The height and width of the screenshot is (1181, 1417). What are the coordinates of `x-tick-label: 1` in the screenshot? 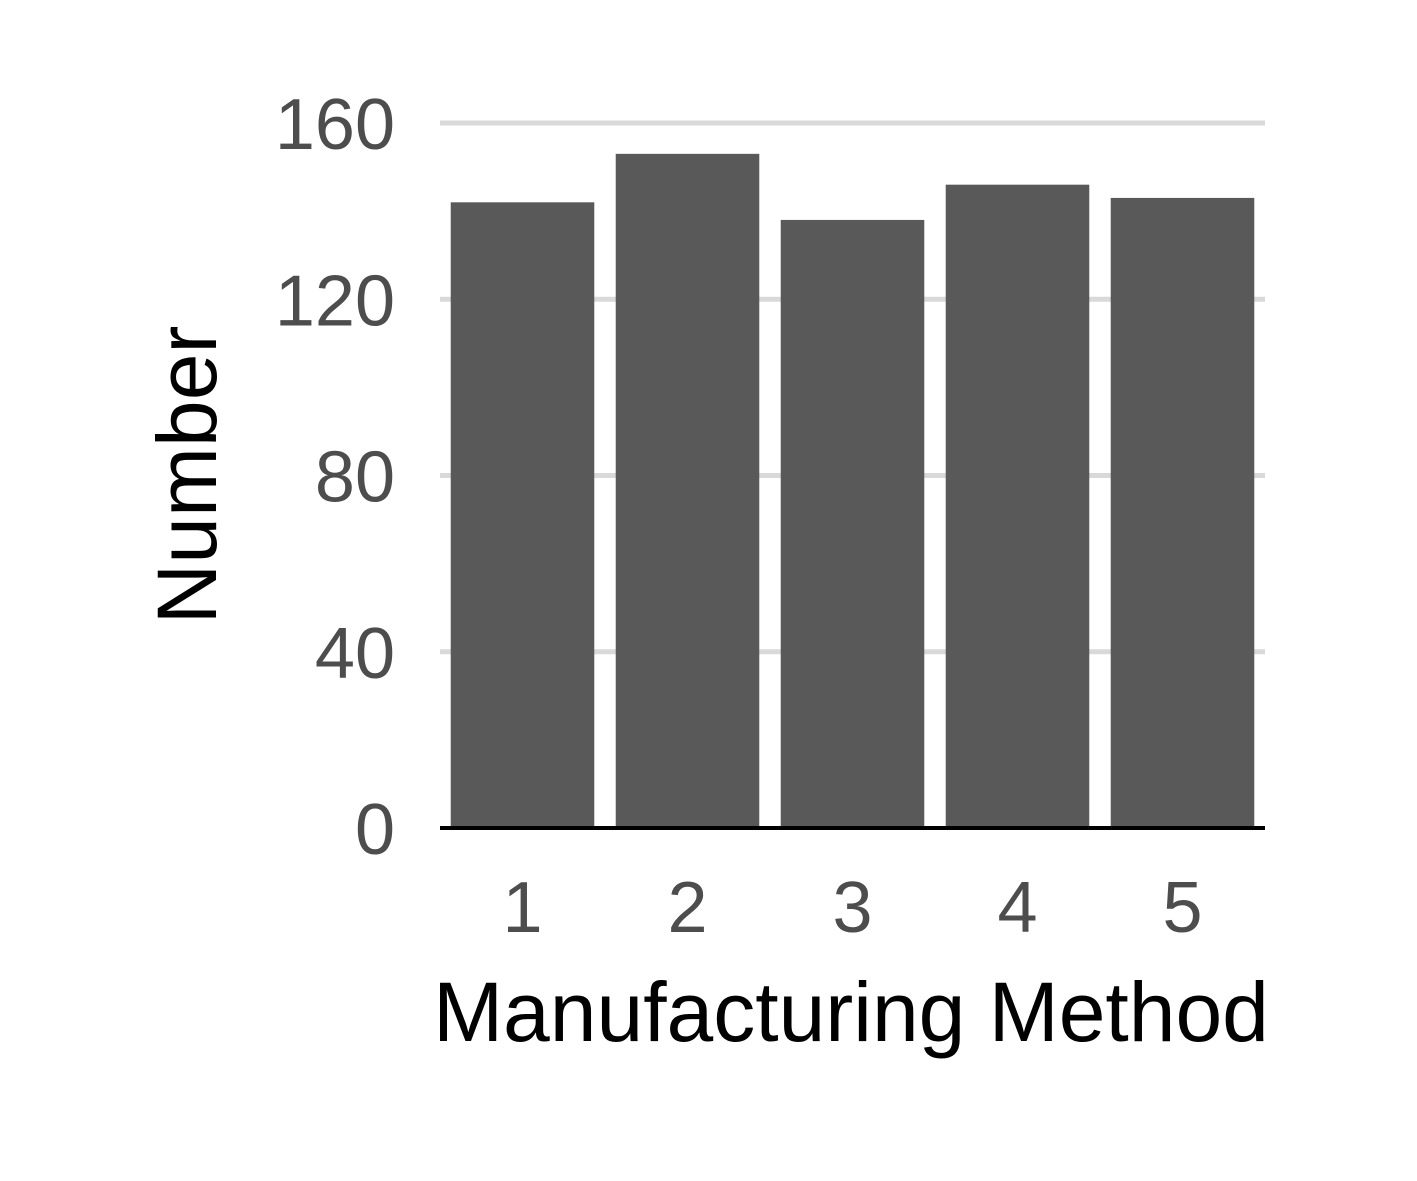 It's located at (522, 908).